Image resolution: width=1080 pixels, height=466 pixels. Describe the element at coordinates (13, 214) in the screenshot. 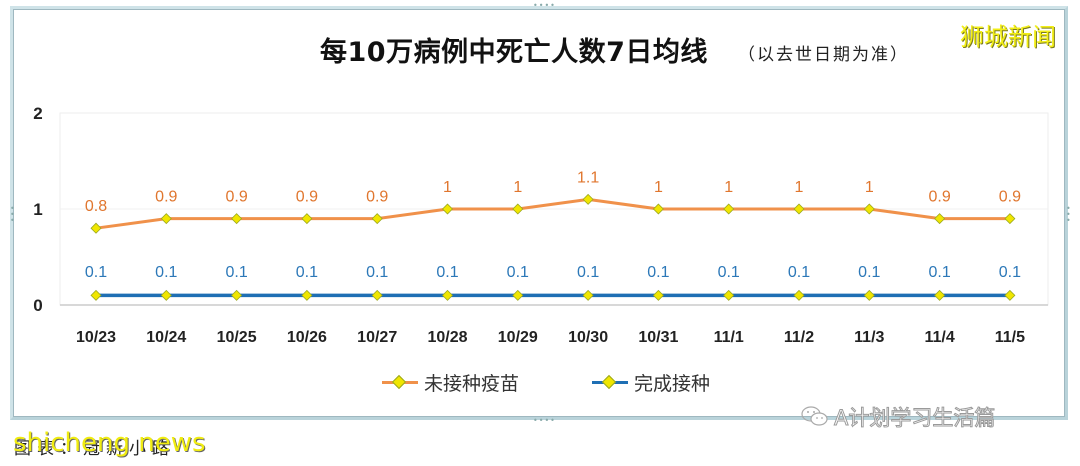

I see `resize-handle-left: • • •` at that location.